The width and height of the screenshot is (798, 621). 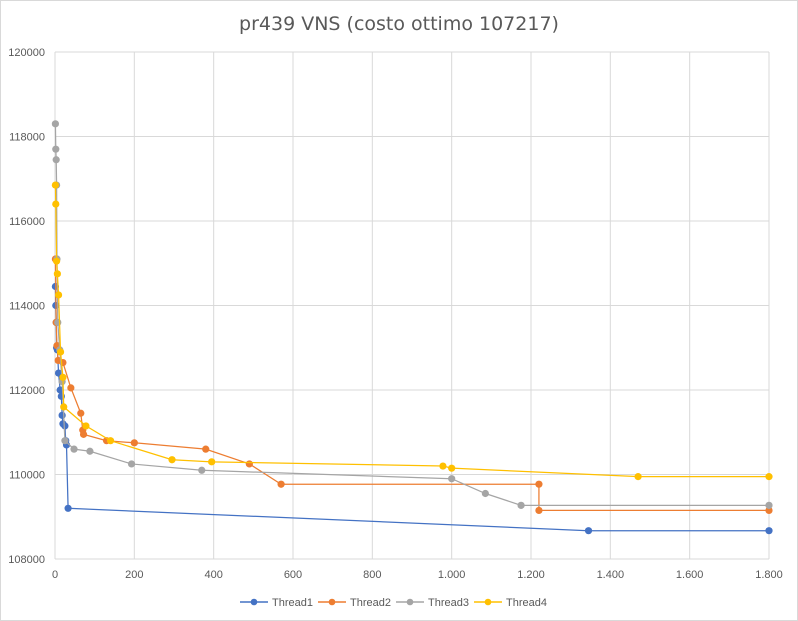 What do you see at coordinates (531, 575) in the screenshot?
I see `x-tick-label: 1.200` at bounding box center [531, 575].